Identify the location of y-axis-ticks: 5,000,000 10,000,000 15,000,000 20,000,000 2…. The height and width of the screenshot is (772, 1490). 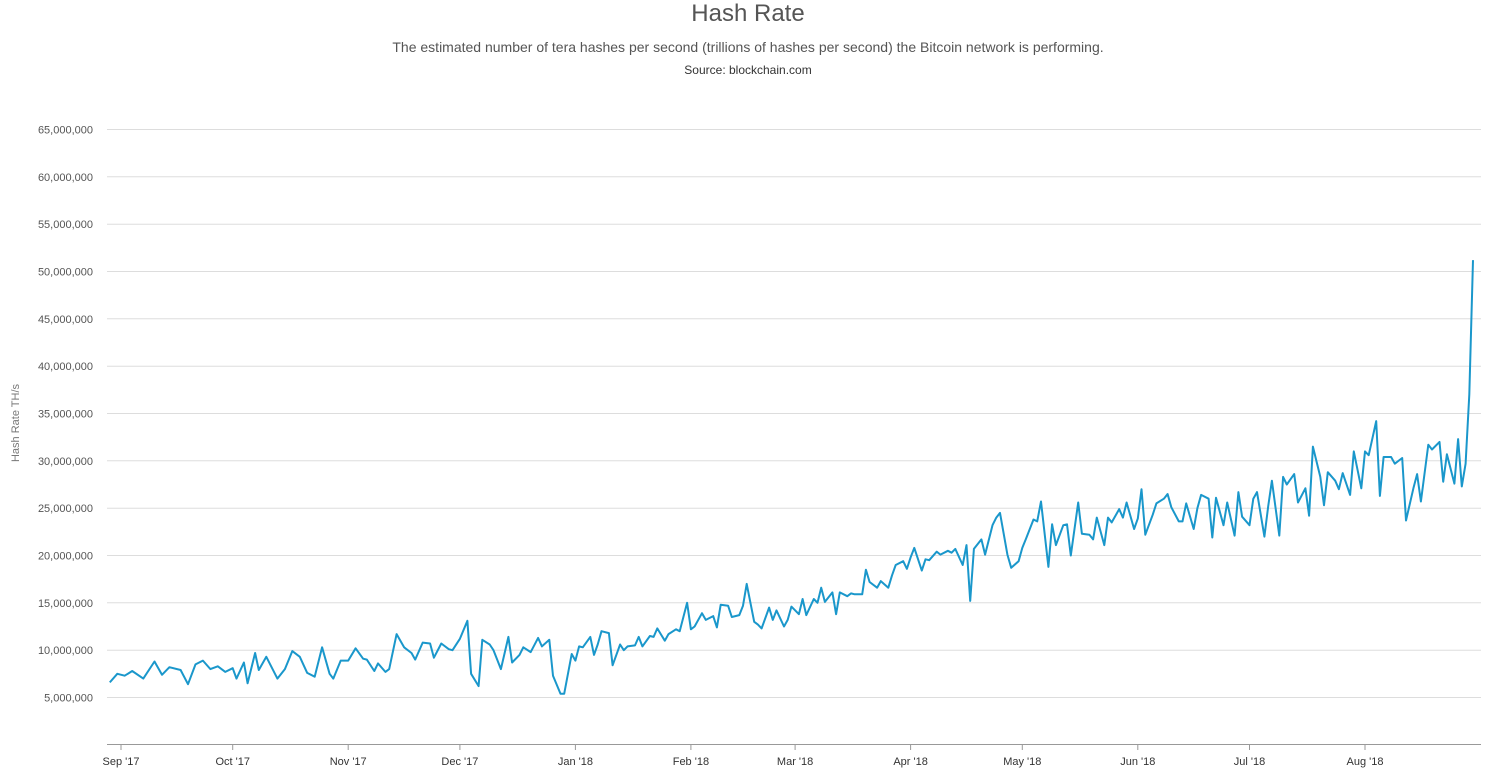
(65, 415).